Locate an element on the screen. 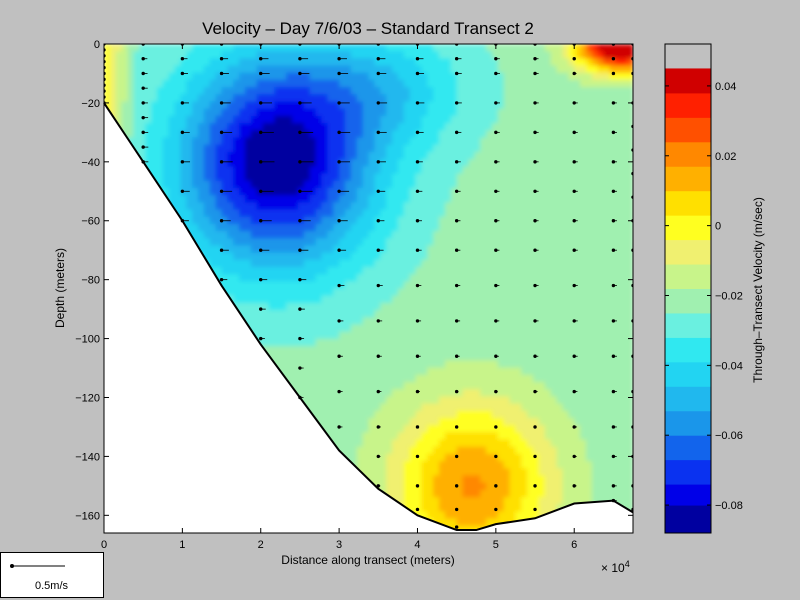 The width and height of the screenshot is (800, 600). x-tick-label: 0 is located at coordinates (104, 545).